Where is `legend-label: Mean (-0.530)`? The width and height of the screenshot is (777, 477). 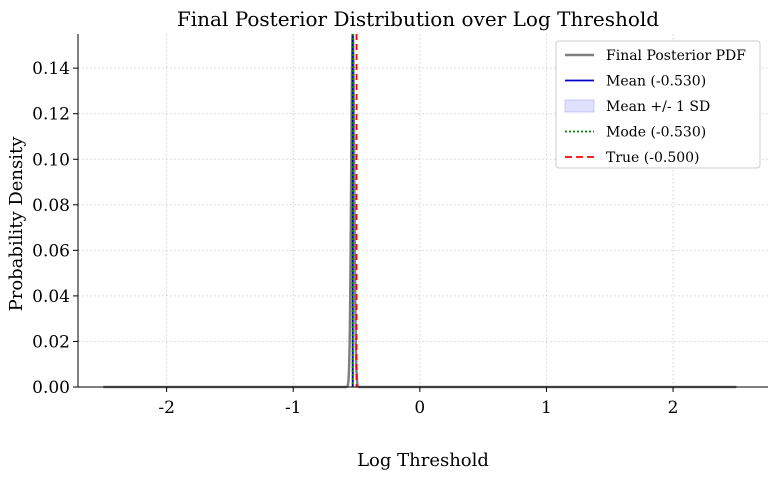
legend-label: Mean (-0.530) is located at coordinates (656, 82).